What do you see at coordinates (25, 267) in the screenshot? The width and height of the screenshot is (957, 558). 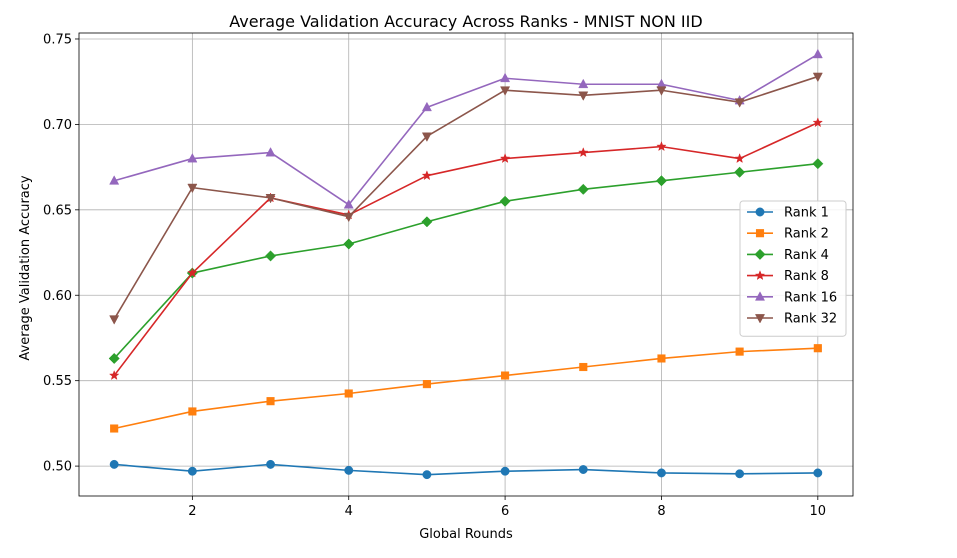 I see `y-axis-label: Average Validation Accuracy` at bounding box center [25, 267].